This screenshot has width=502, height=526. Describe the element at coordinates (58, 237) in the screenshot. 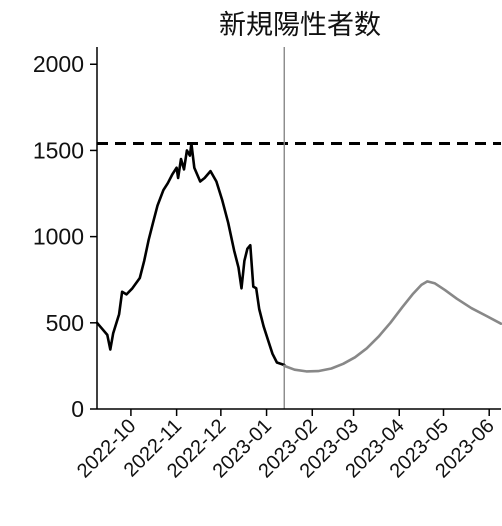

I see `y-tick-label: 1000` at that location.